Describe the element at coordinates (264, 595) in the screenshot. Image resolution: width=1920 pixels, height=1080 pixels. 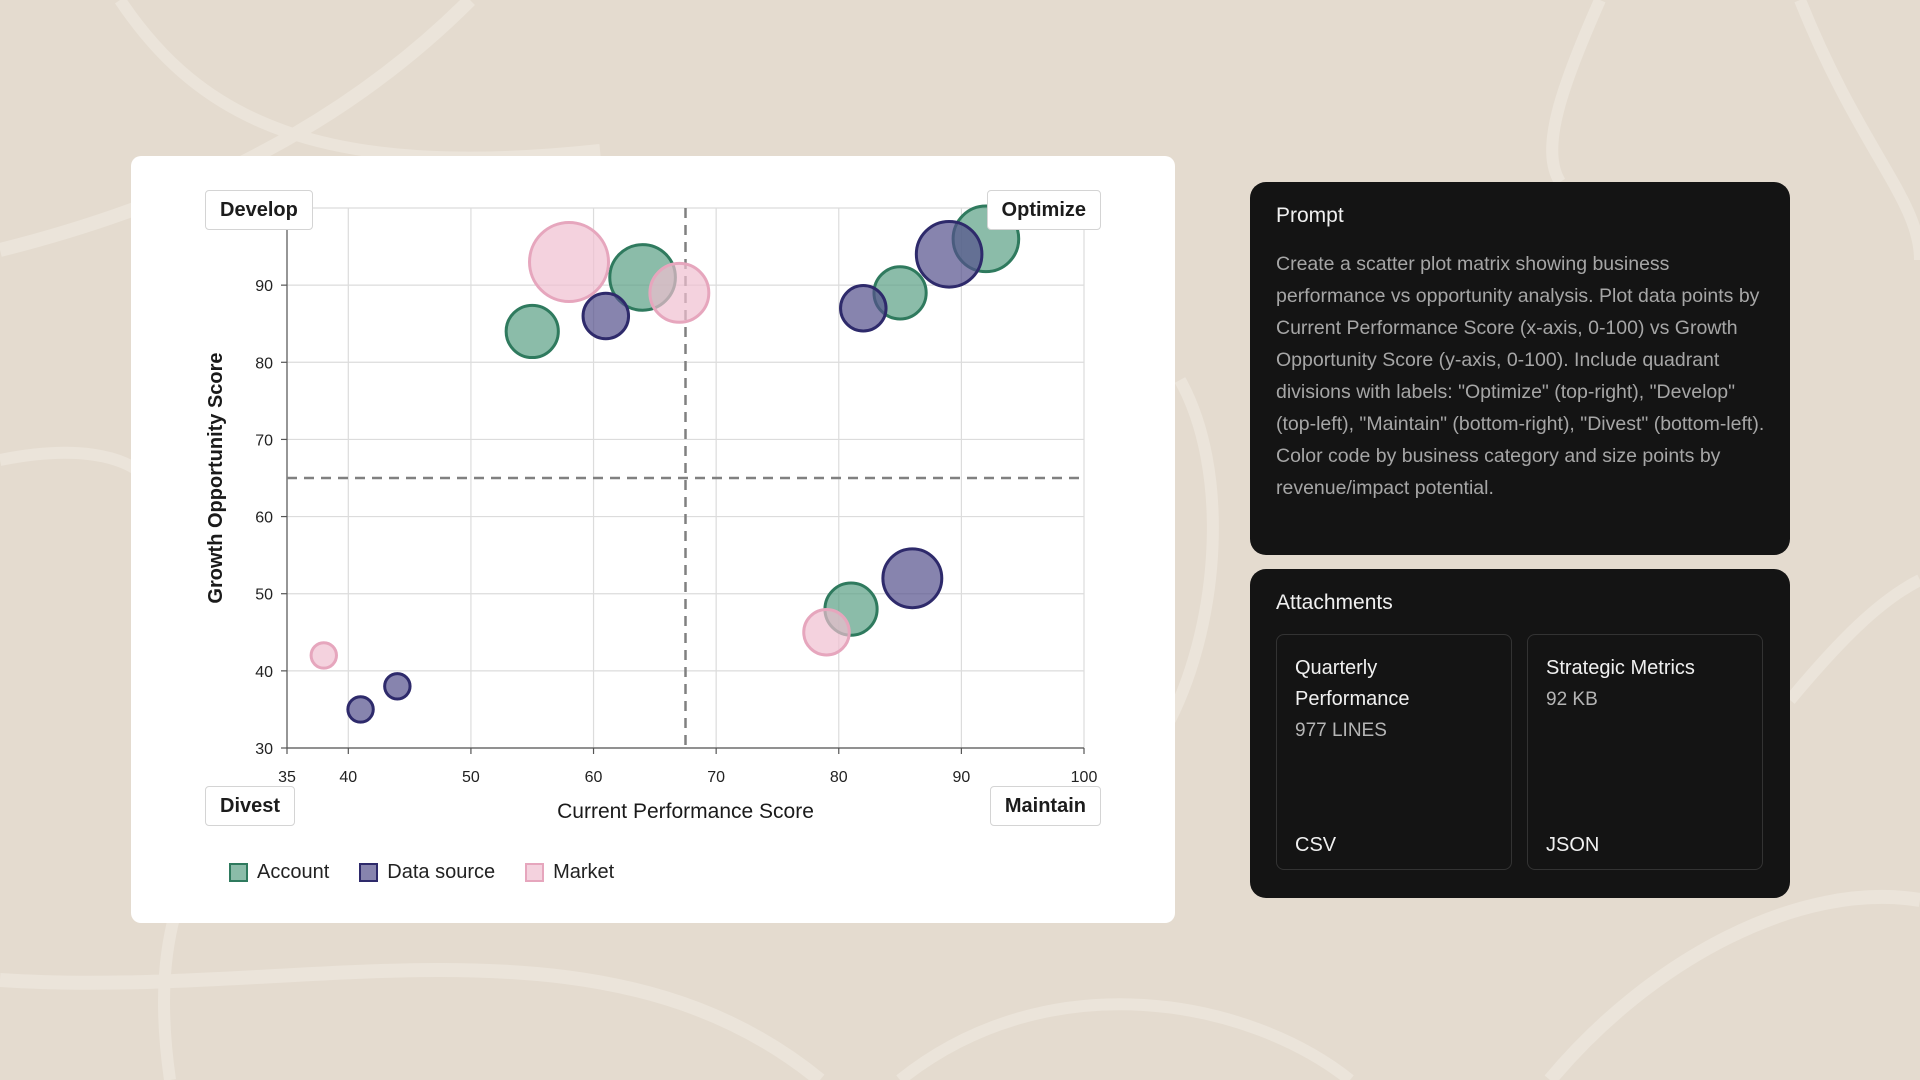
I see `y-tick-label: 50` at that location.